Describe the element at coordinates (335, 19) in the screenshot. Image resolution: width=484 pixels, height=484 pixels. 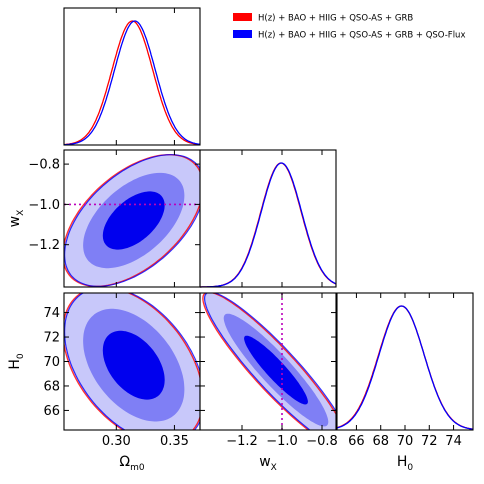
I see `legend-label-1: H(z) + BAO + HIIG + QSO-AS + GRB` at that location.